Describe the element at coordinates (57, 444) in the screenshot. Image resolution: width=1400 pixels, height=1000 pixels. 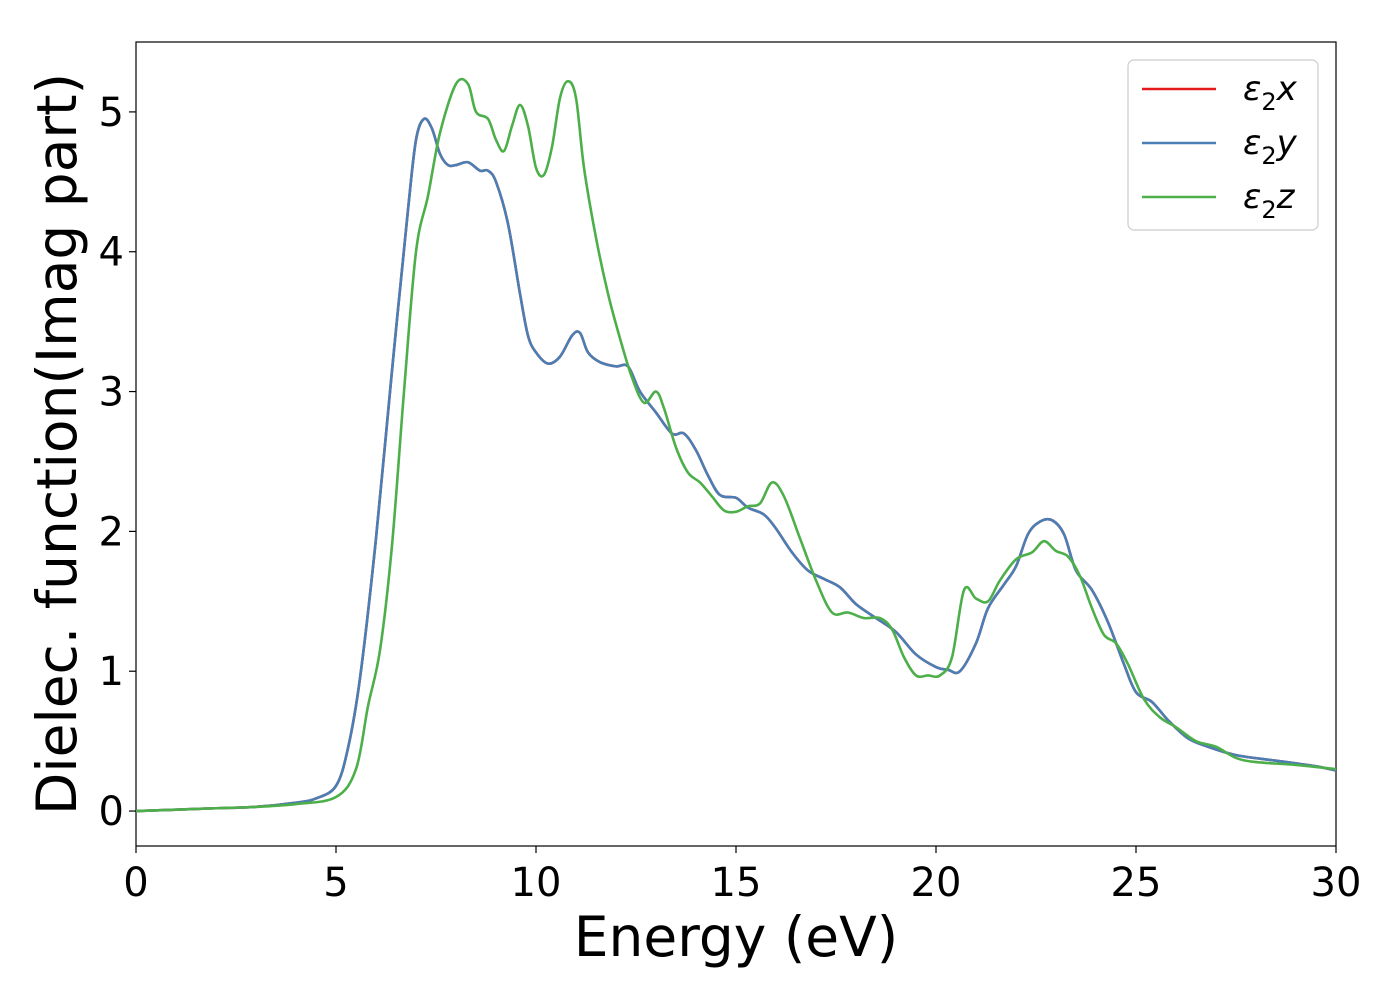
I see `y-axis-title: Dielec. function(Imag part)` at that location.